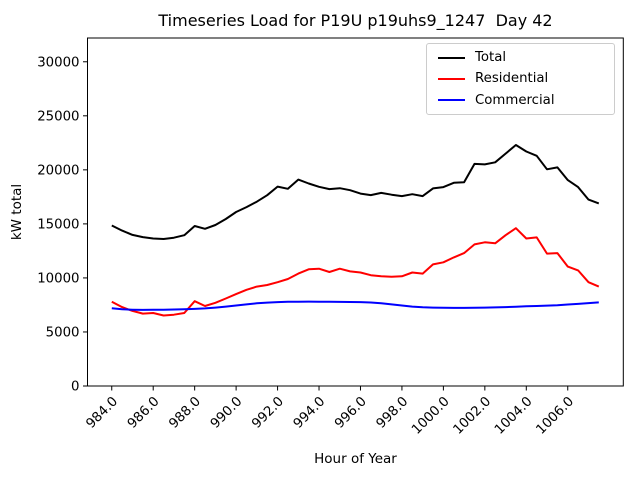 This screenshot has width=640, height=484. I want to click on legend: Total Residential Commercial, so click(520, 79).